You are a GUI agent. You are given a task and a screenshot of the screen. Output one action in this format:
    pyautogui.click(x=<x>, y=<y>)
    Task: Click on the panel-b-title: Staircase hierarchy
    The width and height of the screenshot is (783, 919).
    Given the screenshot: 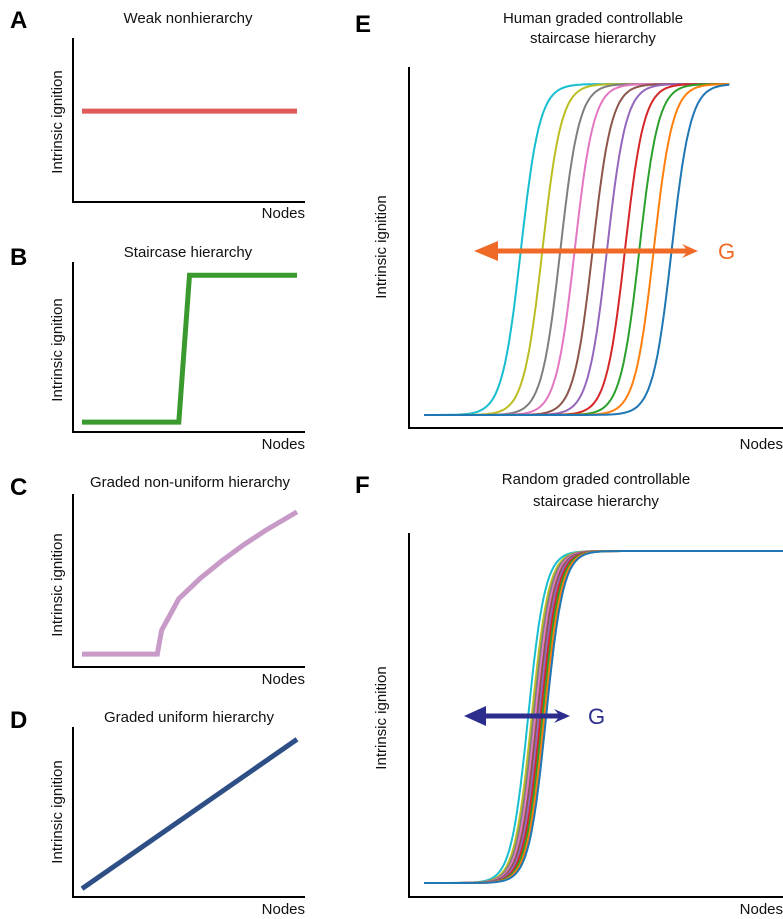 What is the action you would take?
    pyautogui.click(x=188, y=252)
    